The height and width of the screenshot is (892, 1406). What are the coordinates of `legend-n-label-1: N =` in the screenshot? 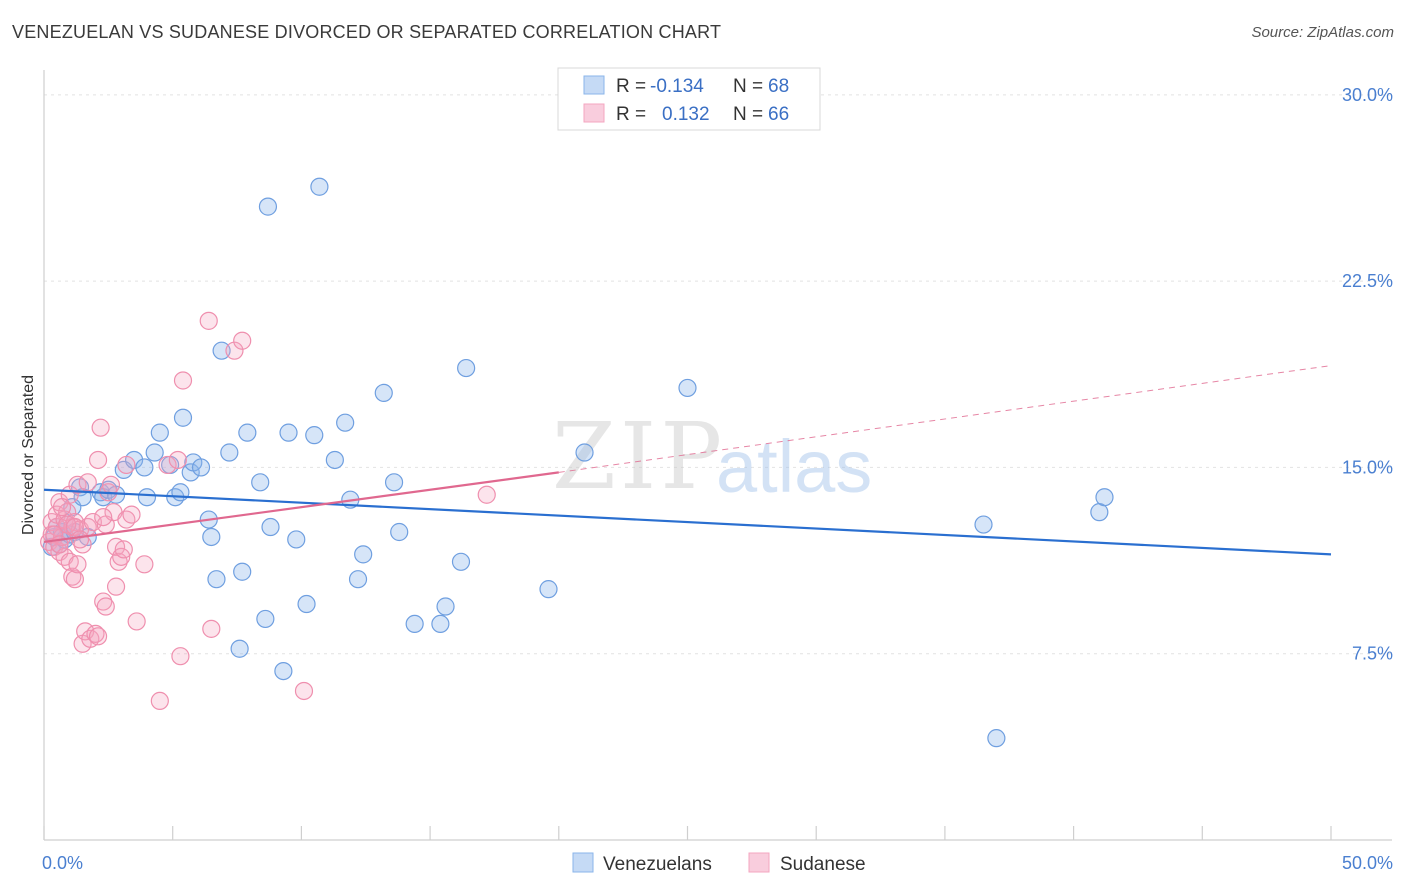 It's located at (748, 86).